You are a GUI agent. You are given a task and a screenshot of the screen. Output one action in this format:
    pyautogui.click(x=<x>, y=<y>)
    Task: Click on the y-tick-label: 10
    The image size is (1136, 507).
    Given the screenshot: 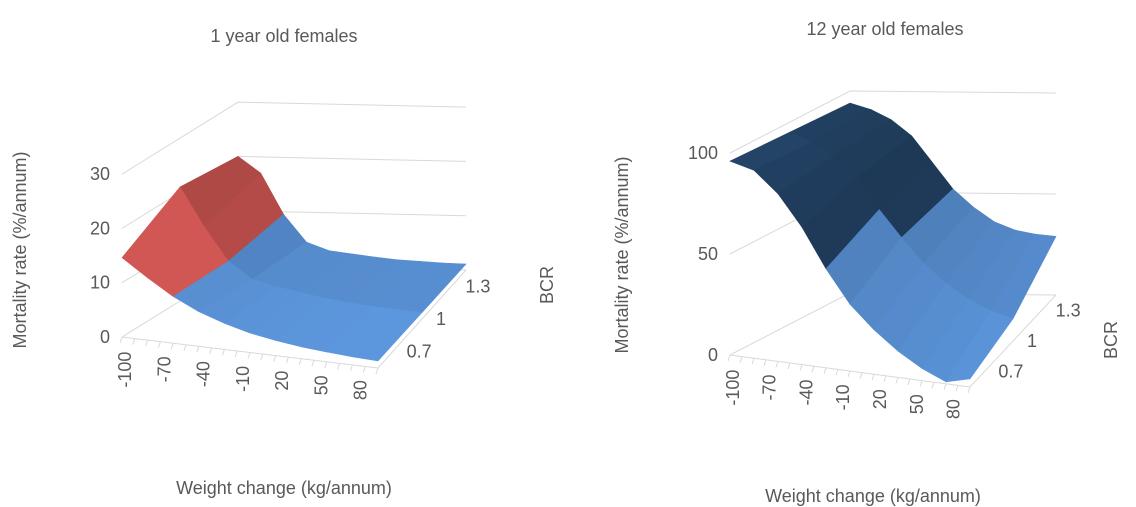 What is the action you would take?
    pyautogui.click(x=100, y=283)
    